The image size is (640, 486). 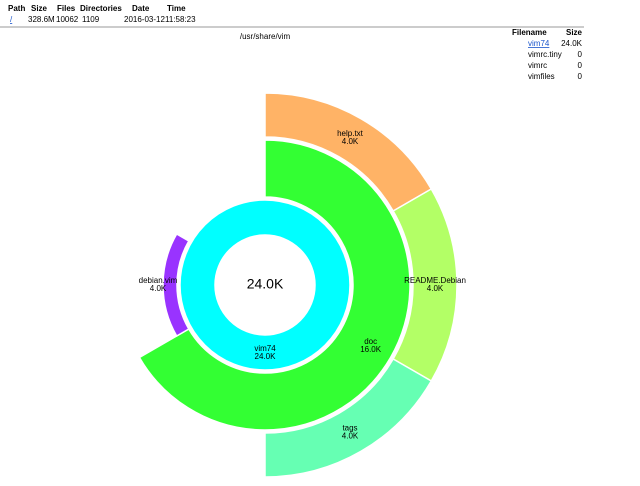 I want to click on file-name: vimfiles, so click(x=541, y=76).